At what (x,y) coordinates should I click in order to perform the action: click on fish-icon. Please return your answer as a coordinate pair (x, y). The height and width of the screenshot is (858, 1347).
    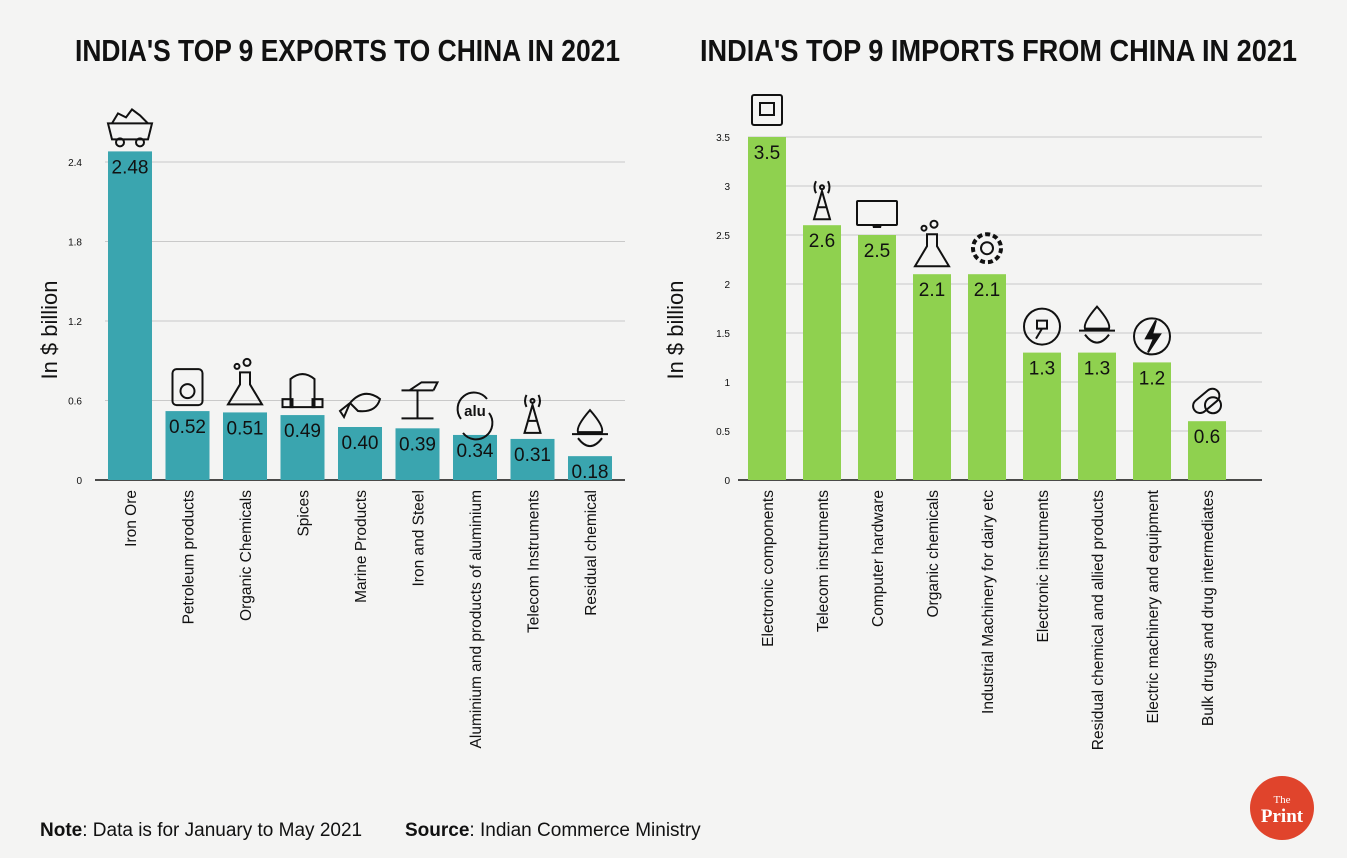
    Looking at the image, I should click on (360, 406).